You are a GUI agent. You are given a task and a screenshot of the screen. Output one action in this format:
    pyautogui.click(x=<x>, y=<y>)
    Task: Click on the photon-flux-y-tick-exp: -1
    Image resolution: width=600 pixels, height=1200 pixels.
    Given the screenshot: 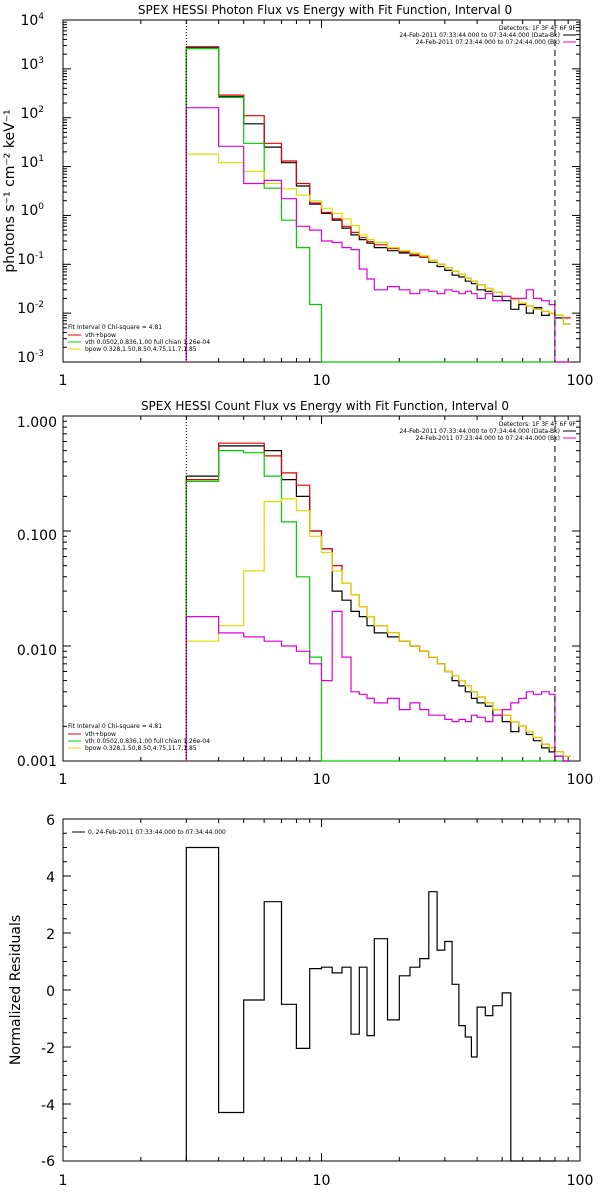 What is the action you would take?
    pyautogui.click(x=39, y=256)
    